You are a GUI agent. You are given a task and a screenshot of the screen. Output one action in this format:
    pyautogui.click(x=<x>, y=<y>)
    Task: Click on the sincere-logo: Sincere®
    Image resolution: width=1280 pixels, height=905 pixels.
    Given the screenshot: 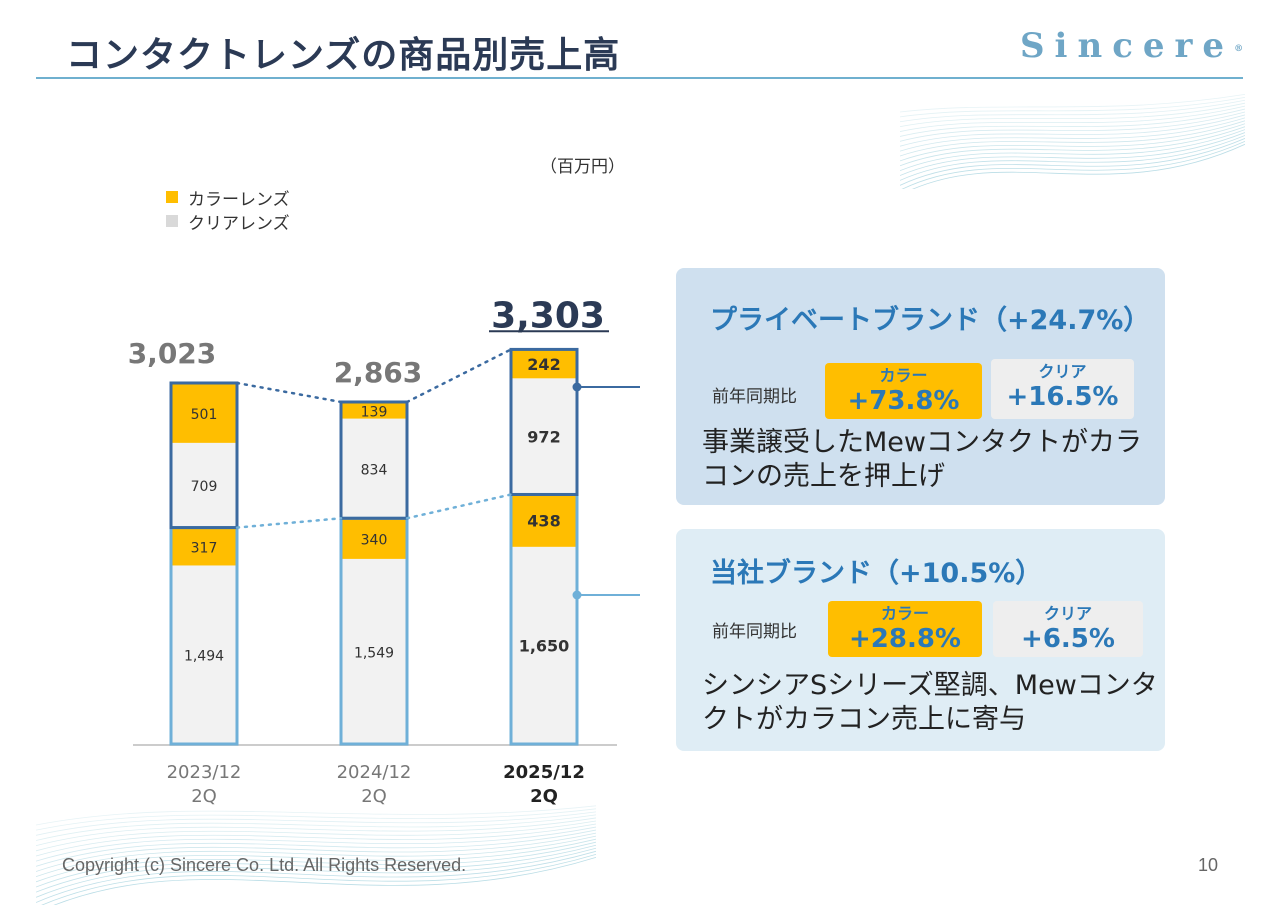 What is the action you would take?
    pyautogui.click(x=1131, y=46)
    